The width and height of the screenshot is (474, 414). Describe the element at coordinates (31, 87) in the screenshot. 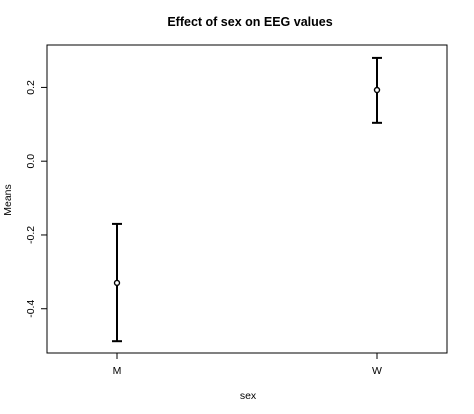

I see `y-tick-label: 0.2` at that location.